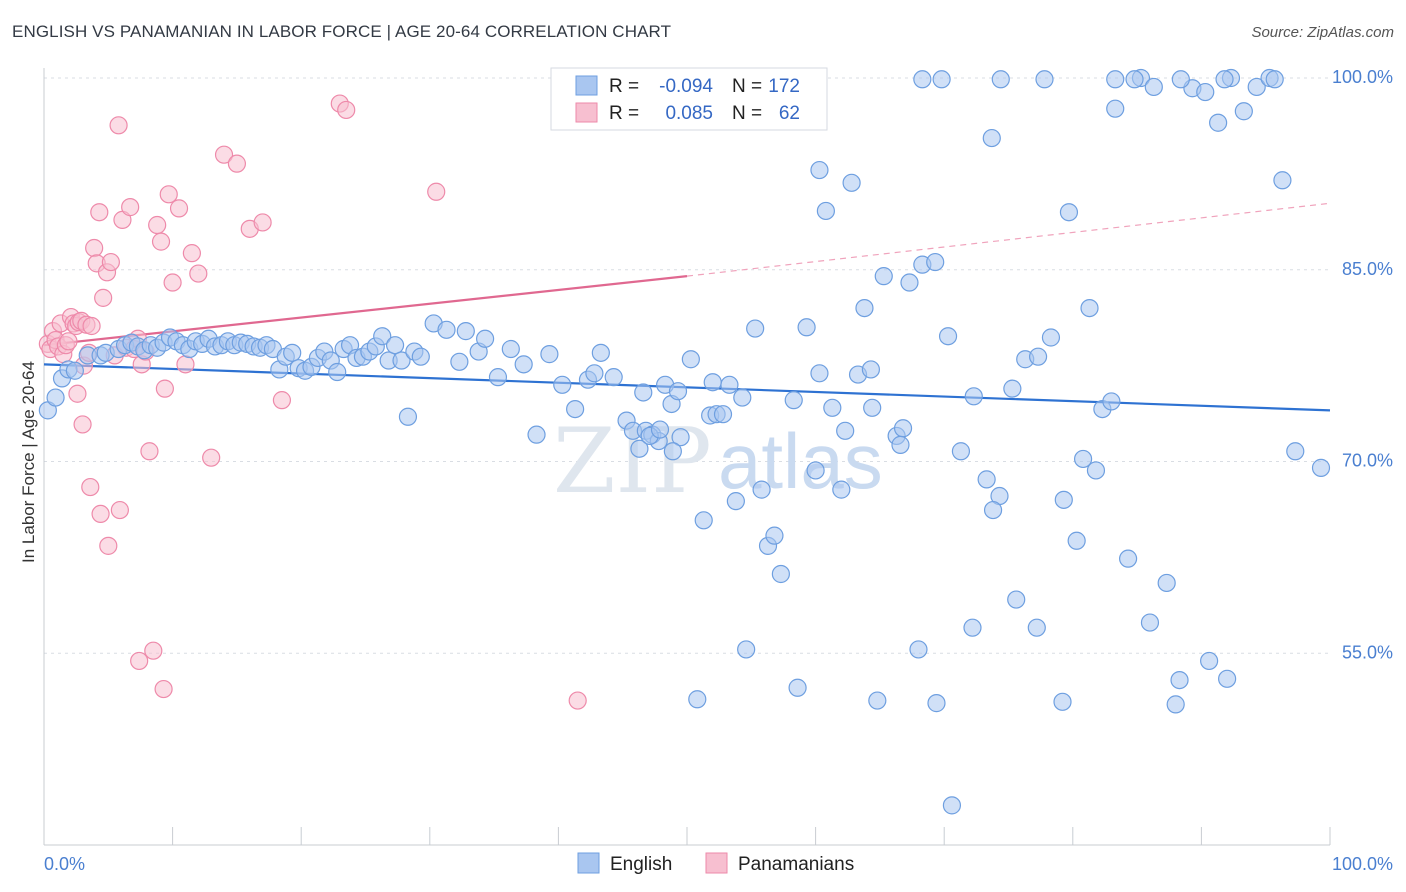 This screenshot has width=1406, height=892. What do you see at coordinates (715, 863) in the screenshot?
I see `legend-series: English Panamanians` at bounding box center [715, 863].